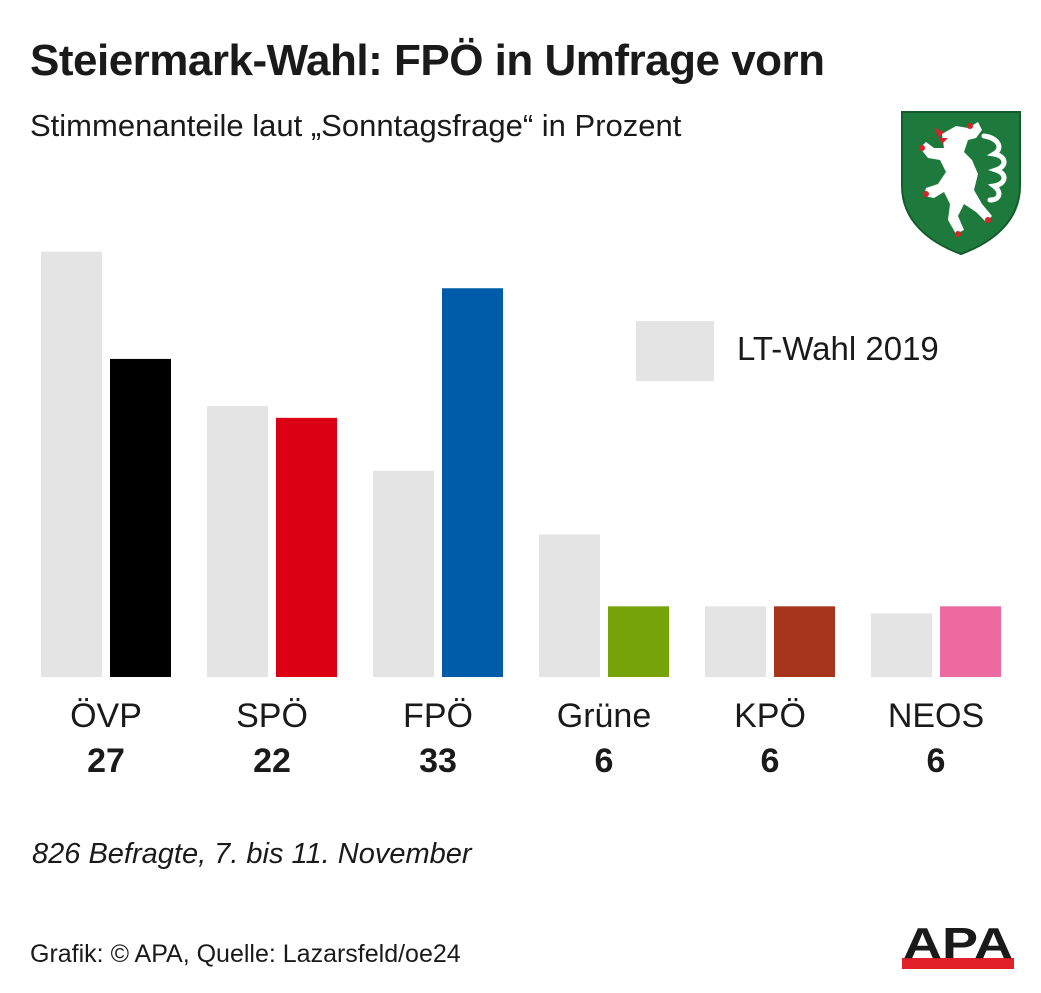  Describe the element at coordinates (675, 351) in the screenshot. I see `legend-swatch-lt-wahl-2019` at that location.